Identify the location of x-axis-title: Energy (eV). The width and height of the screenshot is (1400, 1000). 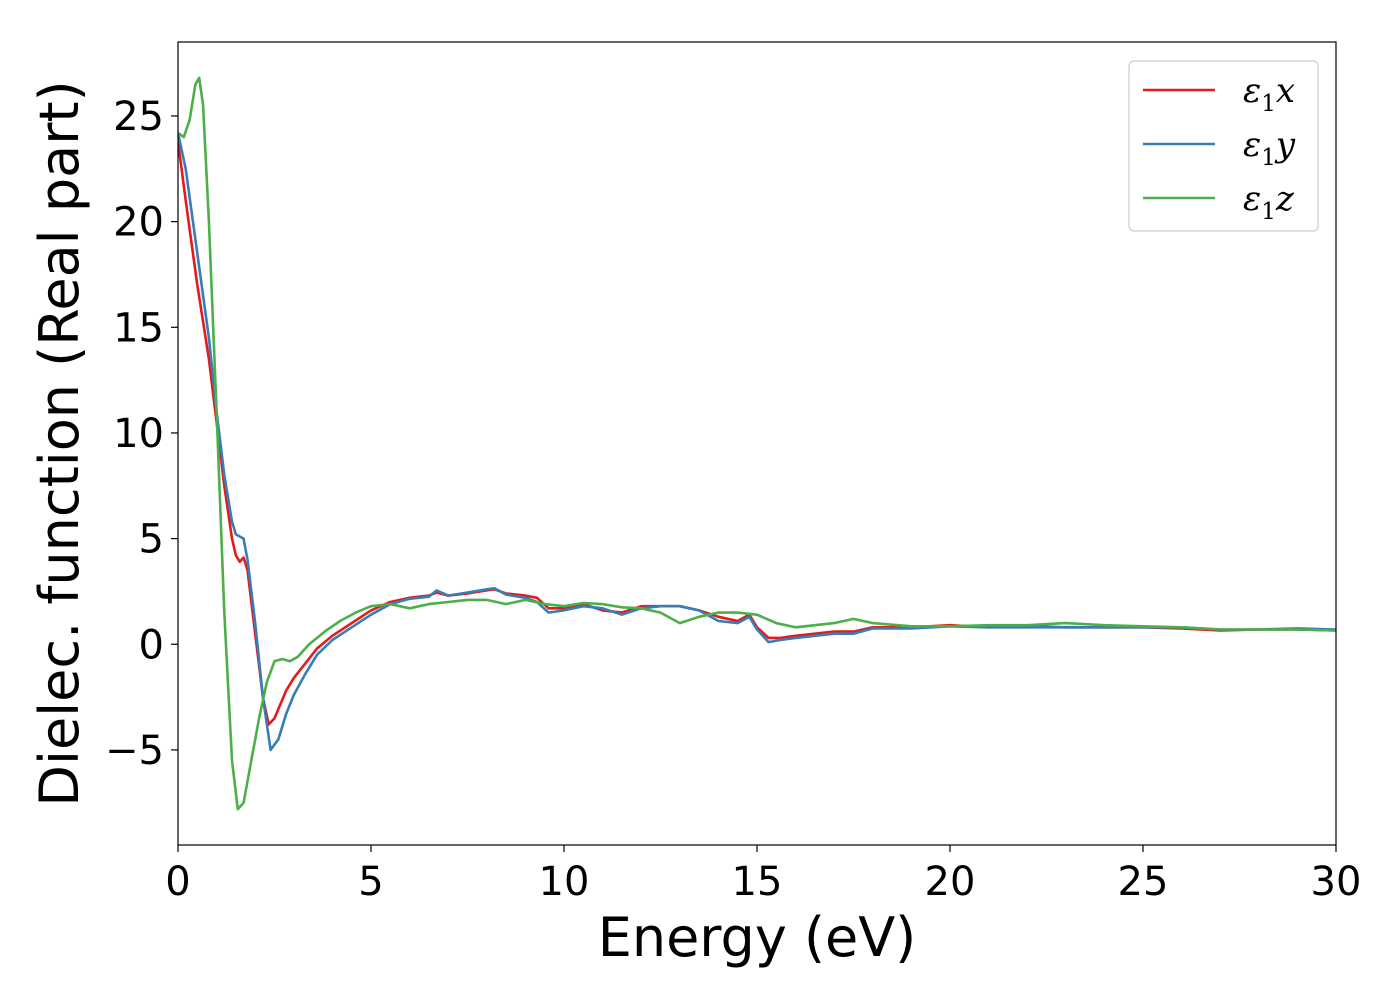
(757, 937).